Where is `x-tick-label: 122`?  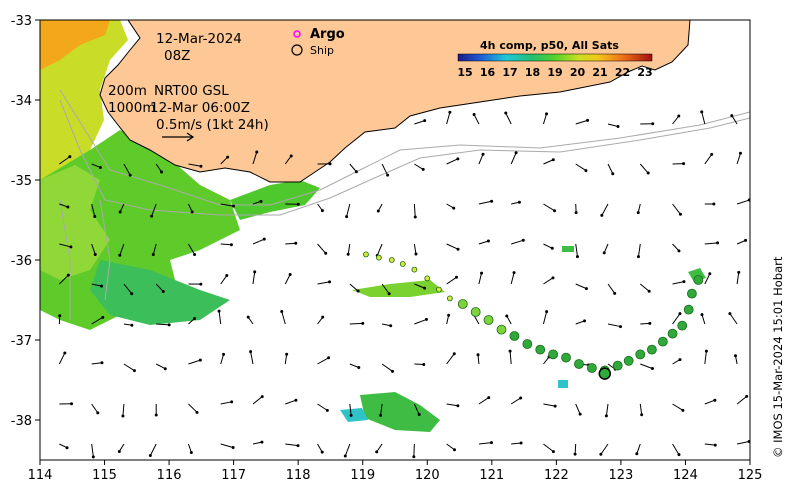 x-tick-label: 122 is located at coordinates (556, 475).